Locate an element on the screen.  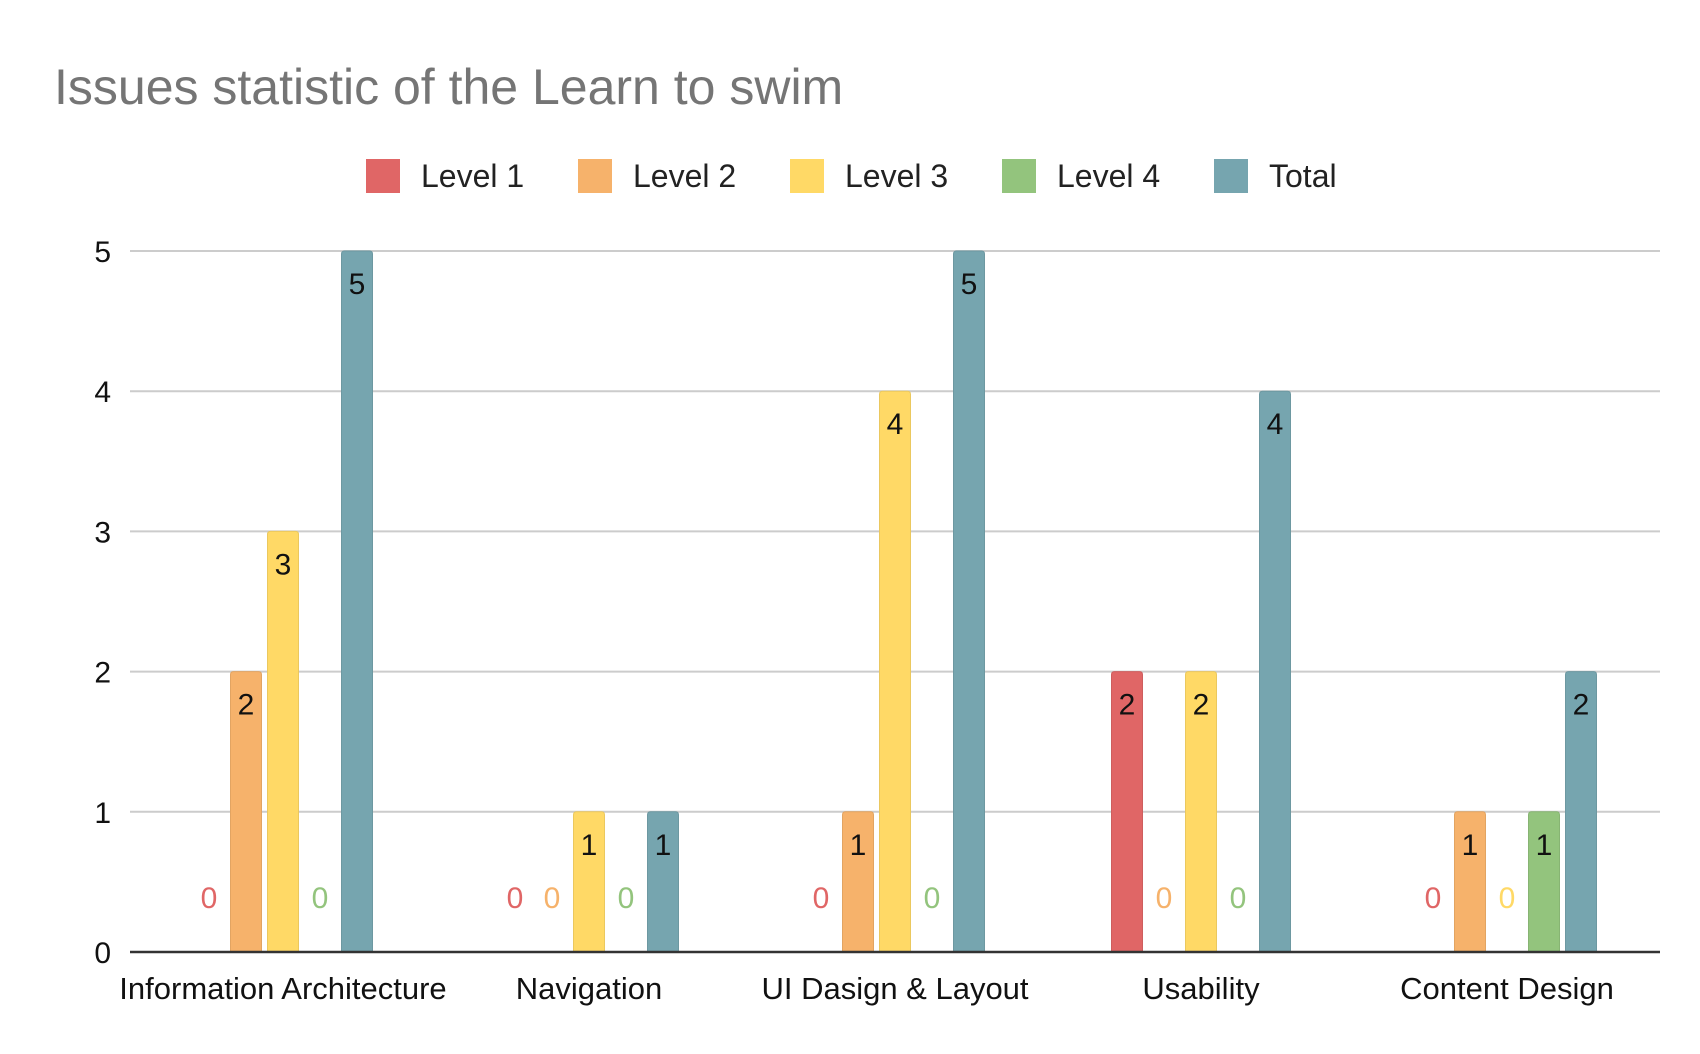
y-tick-label: 1 is located at coordinates (102, 813).